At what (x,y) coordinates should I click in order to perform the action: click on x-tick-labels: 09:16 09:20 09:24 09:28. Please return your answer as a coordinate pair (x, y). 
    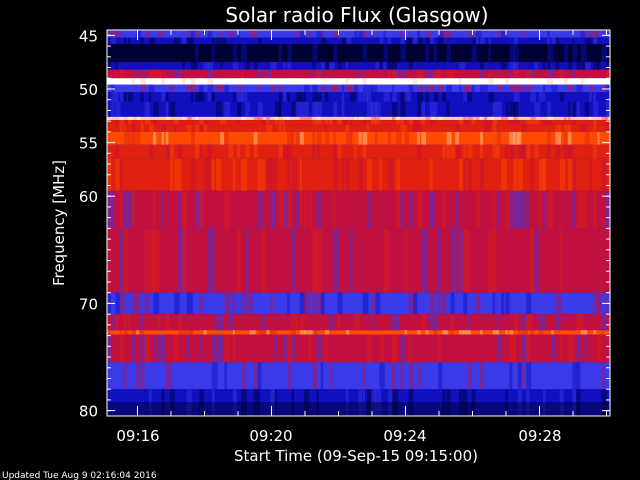
    Looking at the image, I should click on (338, 436).